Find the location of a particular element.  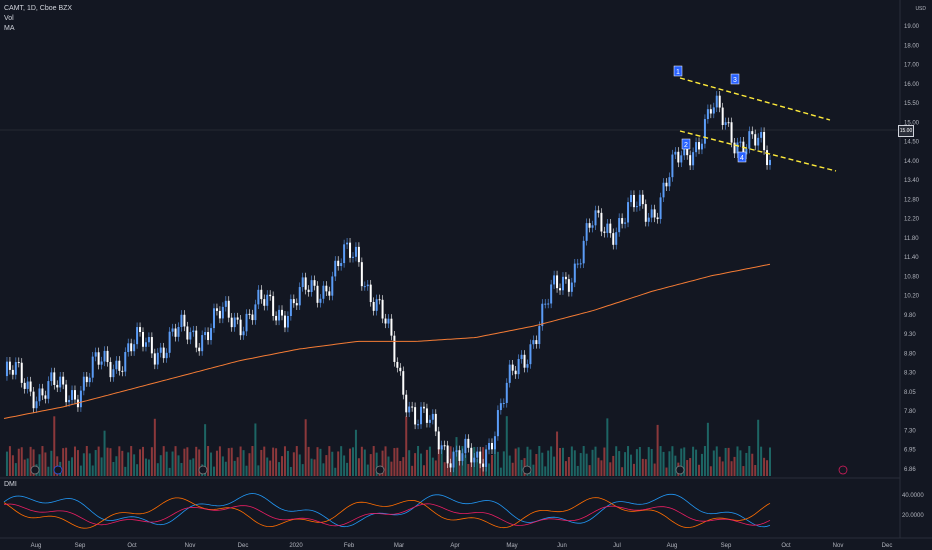

wave-label-2: 2 is located at coordinates (686, 144).